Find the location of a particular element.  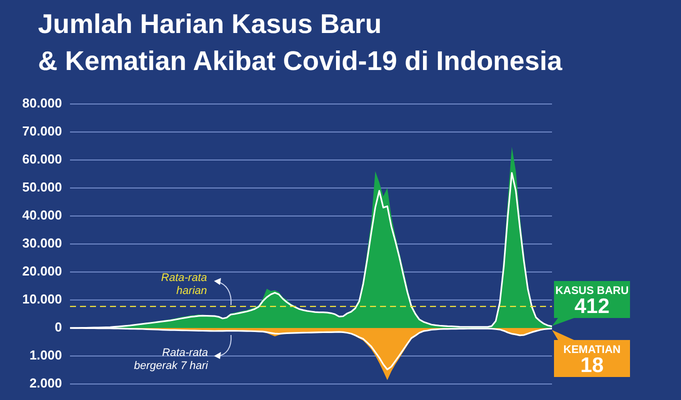

y-tick-label: 20.000 is located at coordinates (42, 271).